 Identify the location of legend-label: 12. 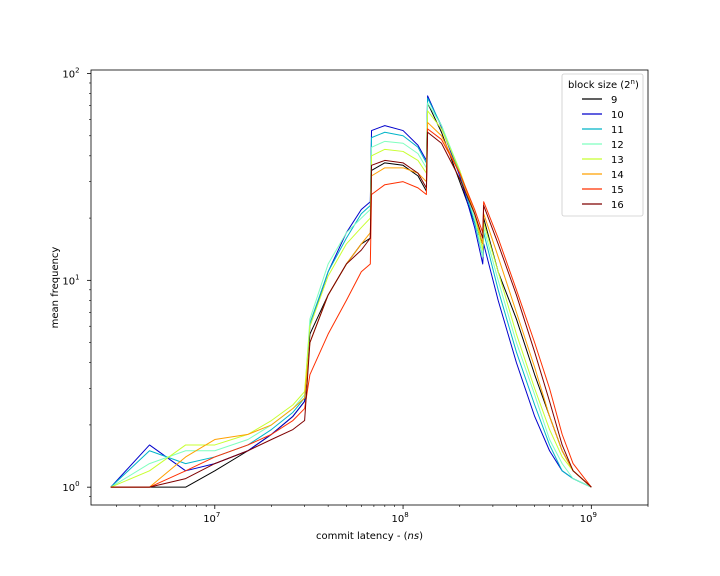
(617, 145).